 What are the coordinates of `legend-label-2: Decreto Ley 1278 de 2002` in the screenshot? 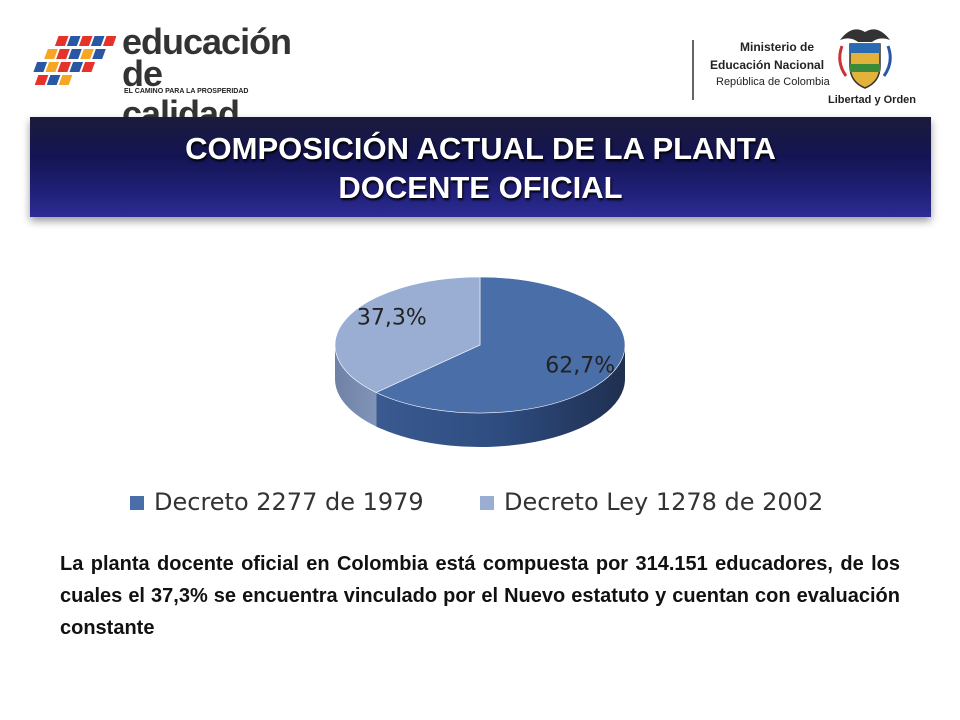 It's located at (664, 502).